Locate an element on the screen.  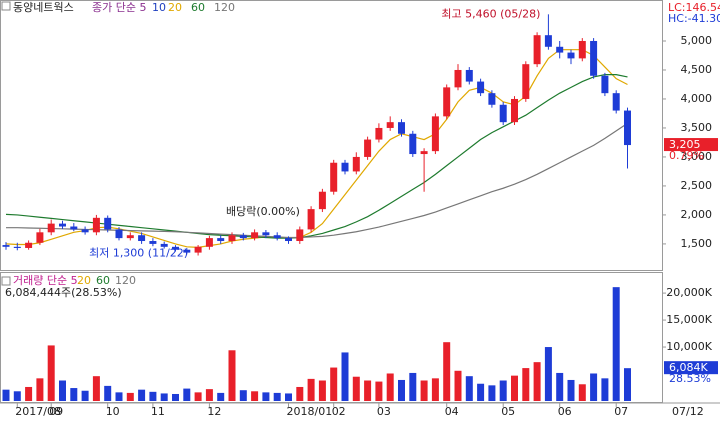
legend-item: 20 is located at coordinates (175, 7).